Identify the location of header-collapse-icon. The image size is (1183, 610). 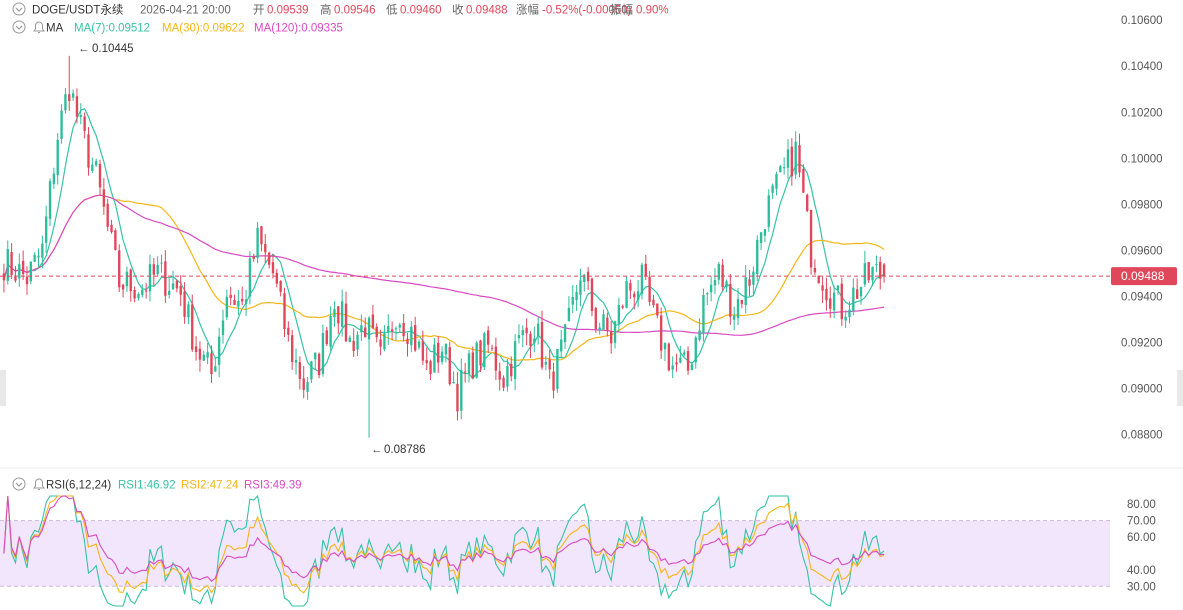
(19, 9).